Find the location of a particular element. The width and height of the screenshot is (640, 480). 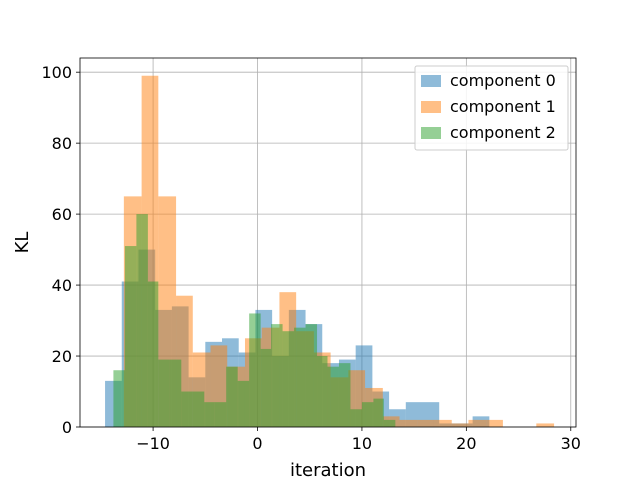

y-tick-label: 40 is located at coordinates (62, 285).